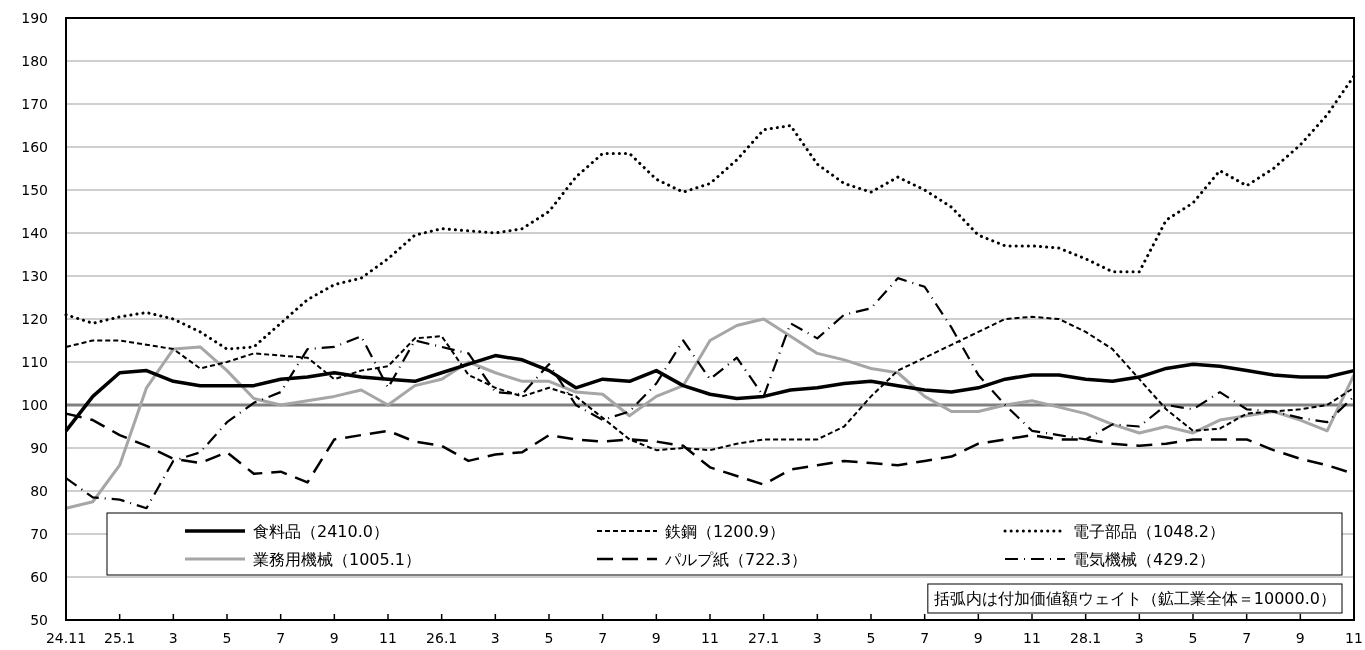 The width and height of the screenshot is (1365, 650). Describe the element at coordinates (442, 638) in the screenshot. I see `x-tick-label: 26.1` at that location.